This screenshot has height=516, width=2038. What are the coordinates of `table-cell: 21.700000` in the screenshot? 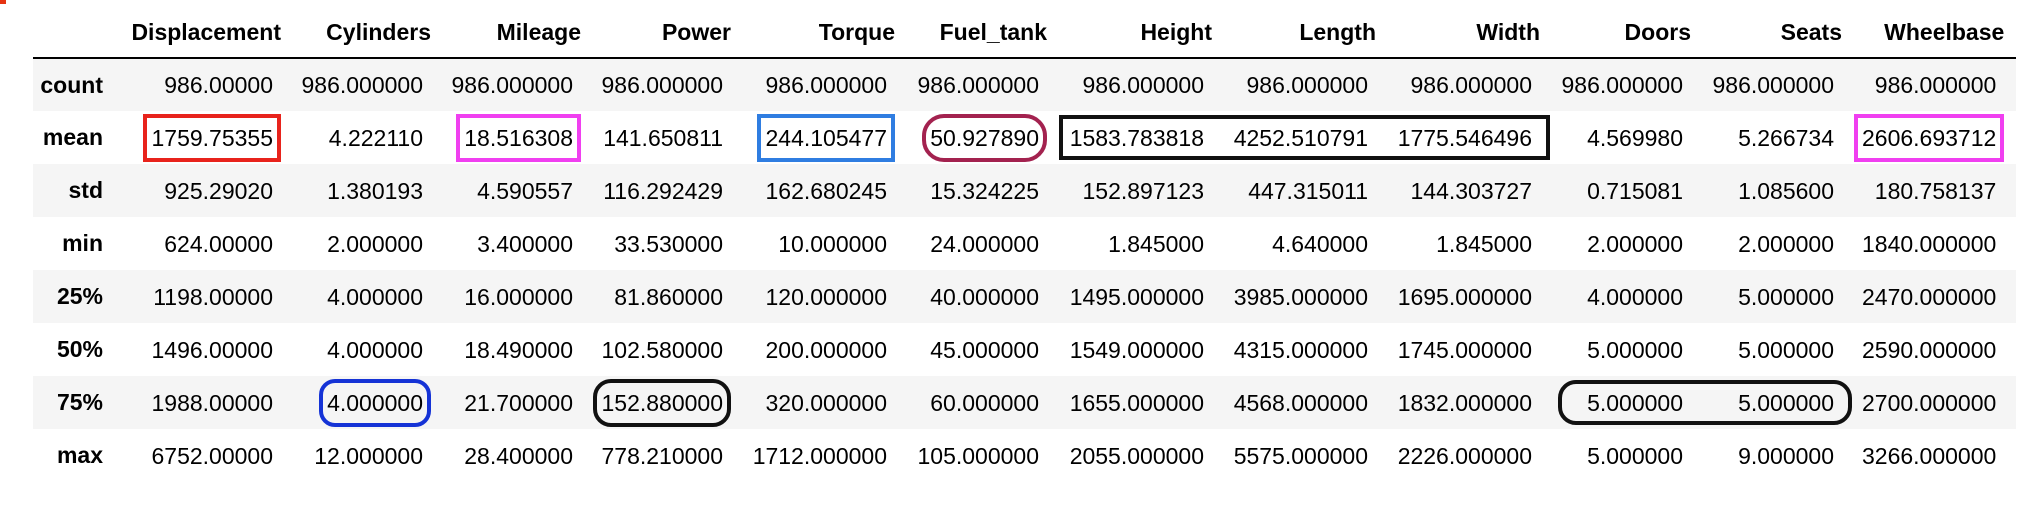 It's located at (518, 402).